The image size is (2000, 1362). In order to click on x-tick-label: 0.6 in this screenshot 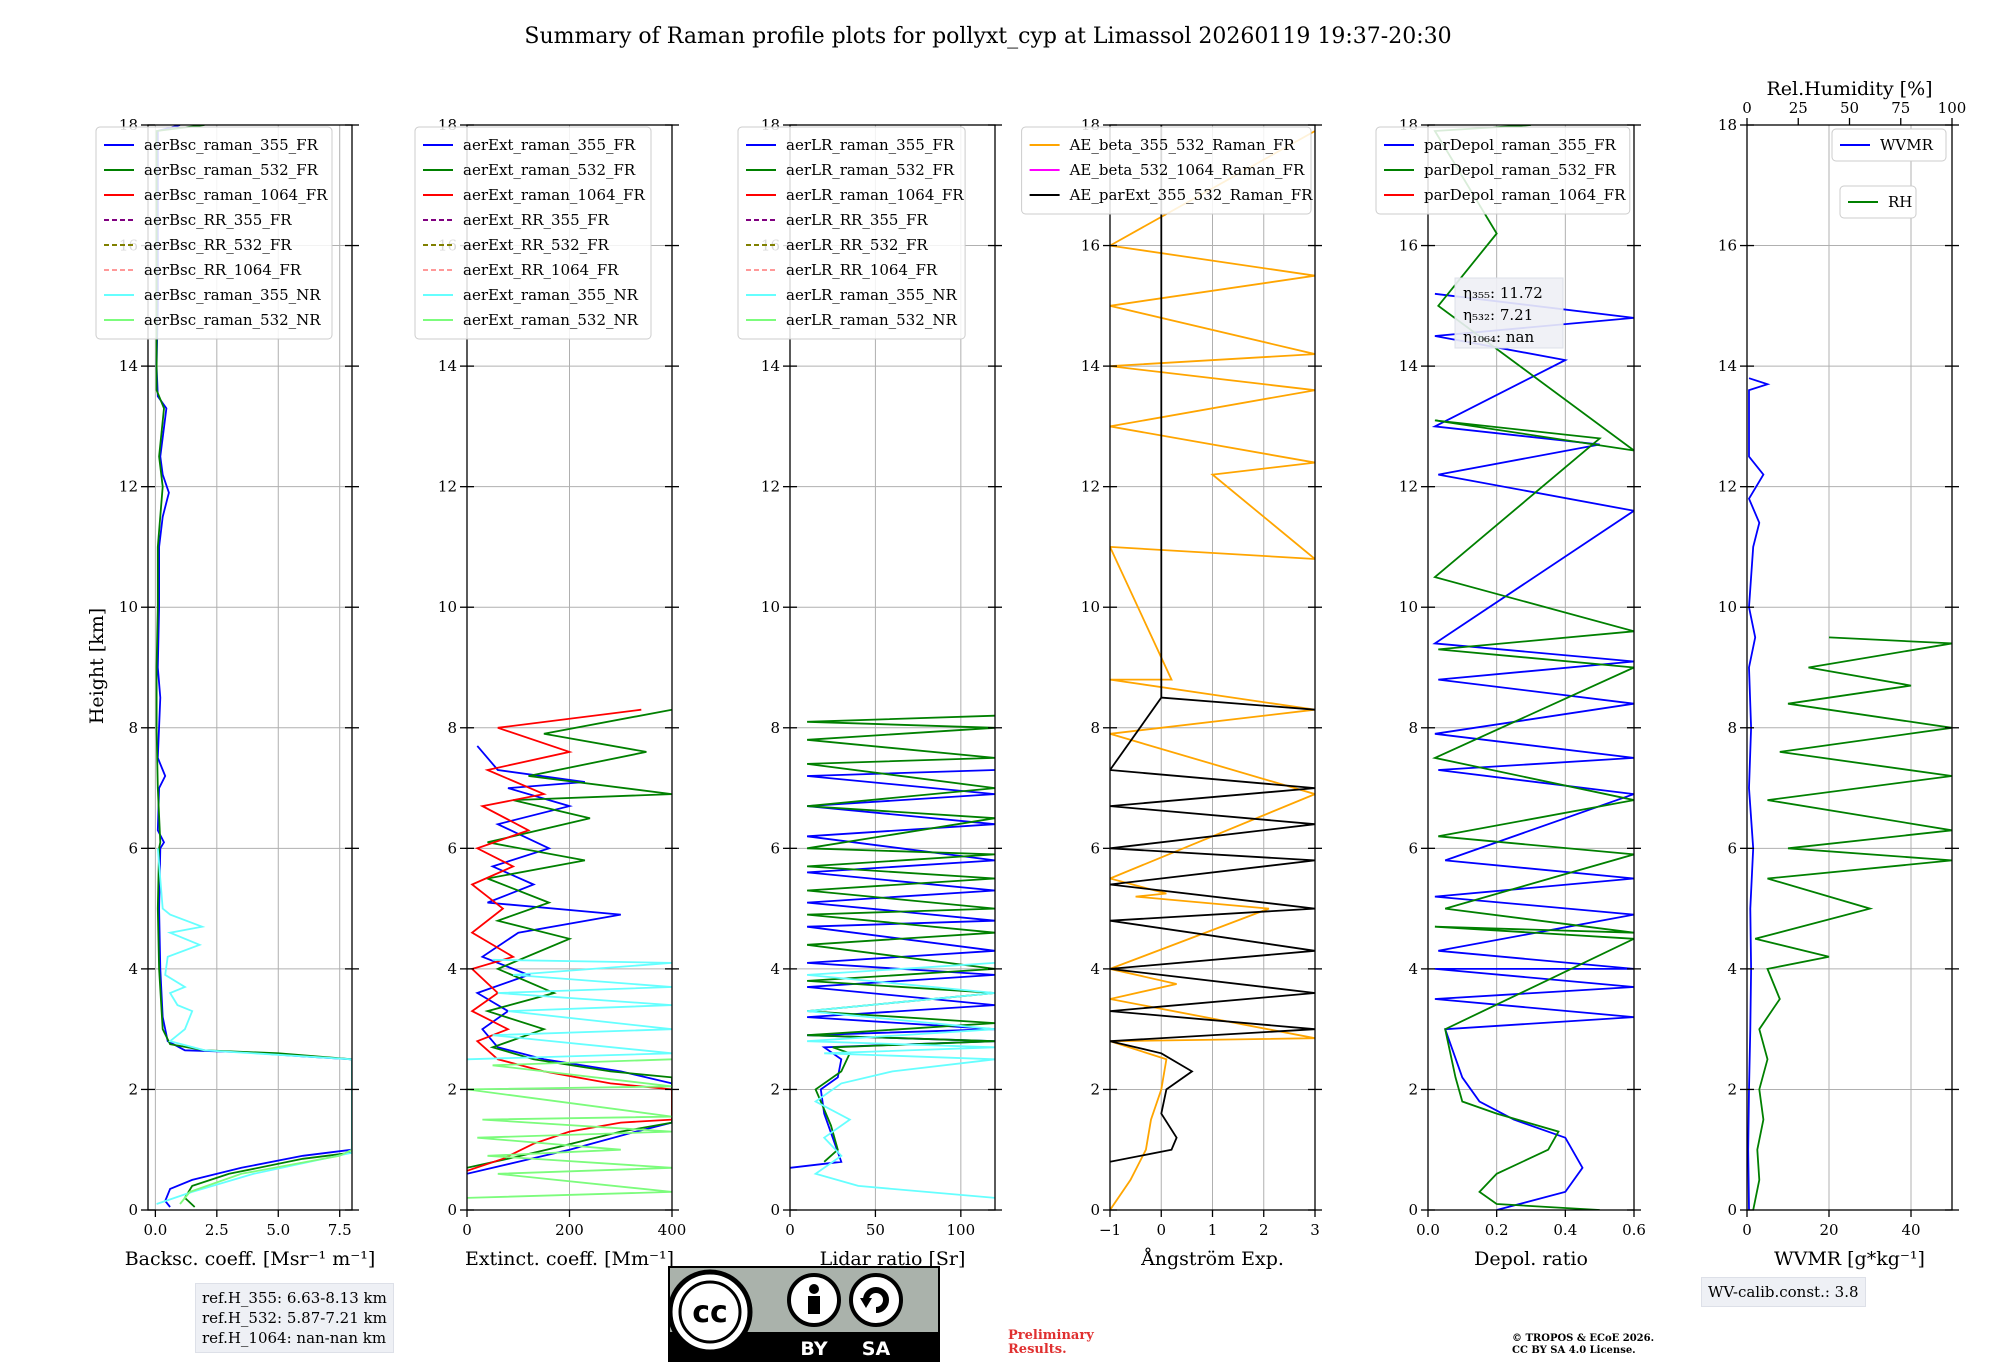, I will do `click(1634, 1230)`.